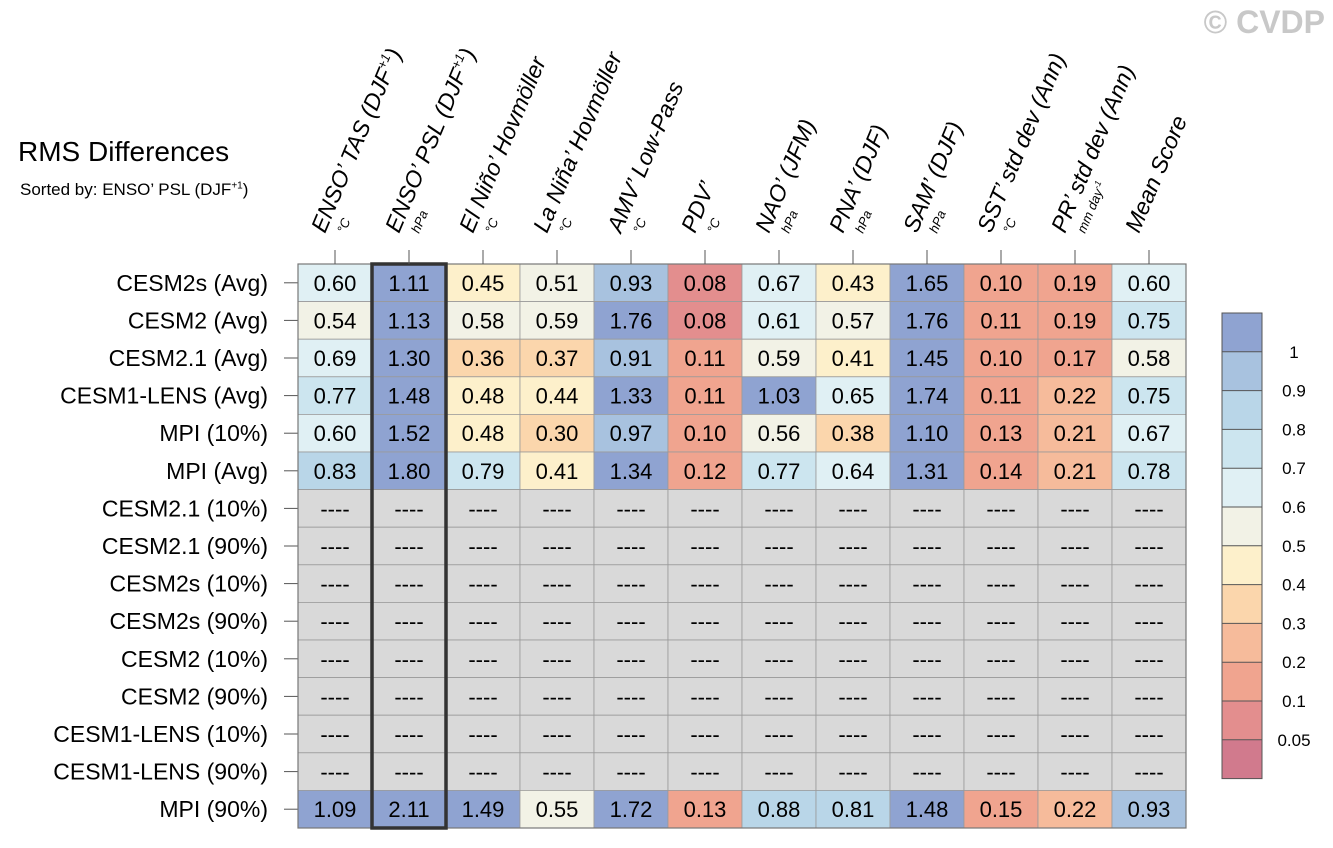 This screenshot has height=848, width=1333. Describe the element at coordinates (556, 508) in the screenshot. I see `cell-value-6-3: ----` at that location.